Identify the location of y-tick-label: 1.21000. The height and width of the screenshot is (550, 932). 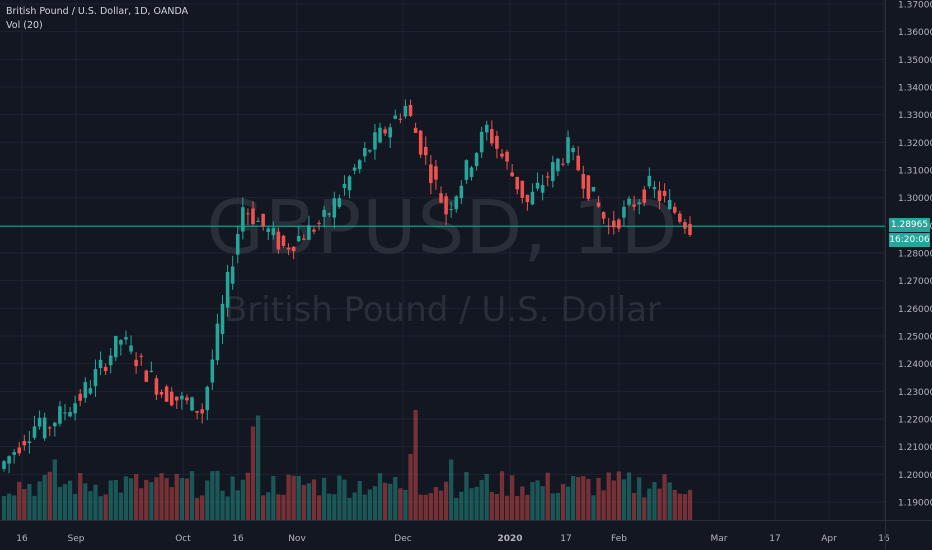
(915, 448).